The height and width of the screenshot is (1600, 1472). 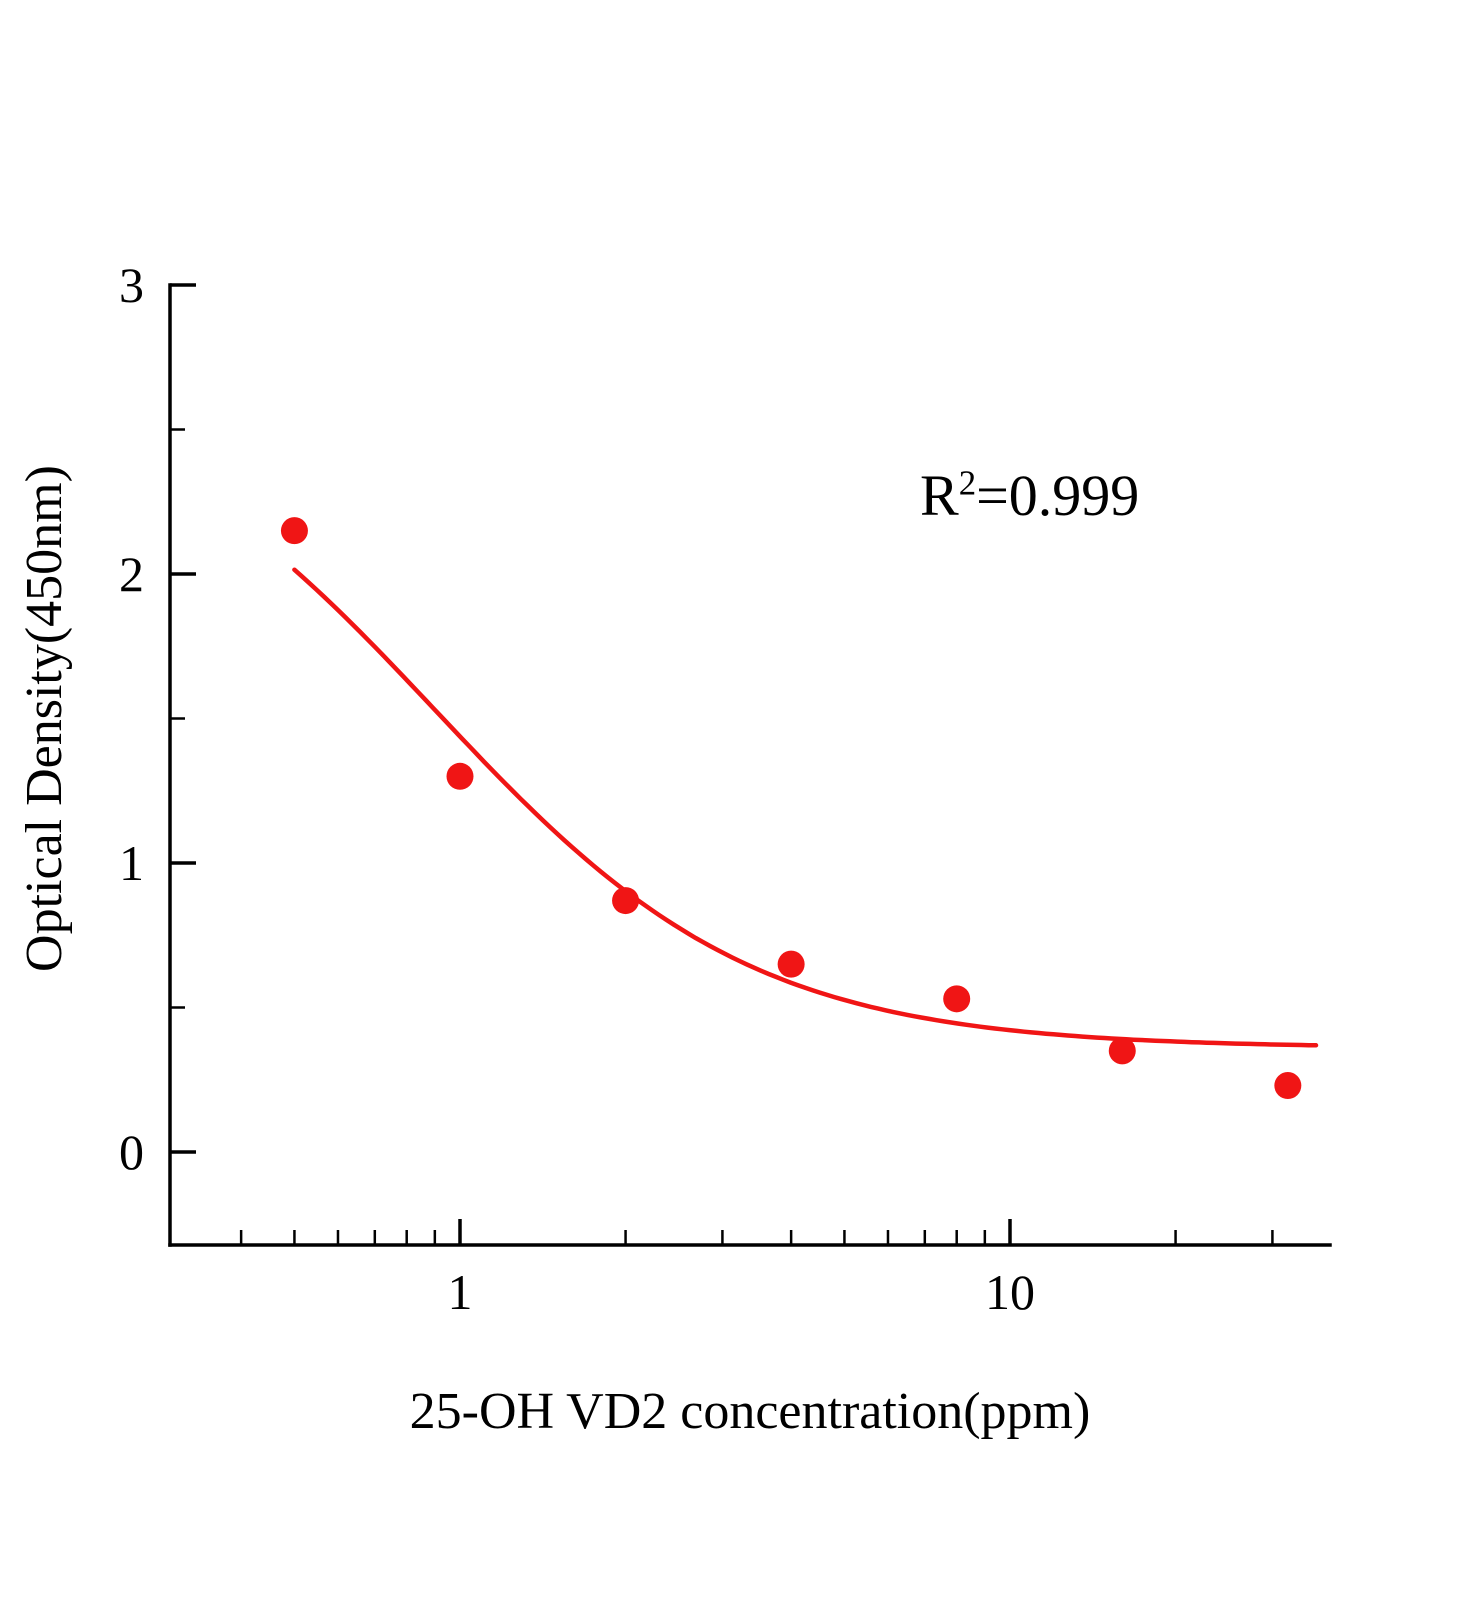 I want to click on y-axis-title: Optical Density(450nm), so click(x=44, y=718).